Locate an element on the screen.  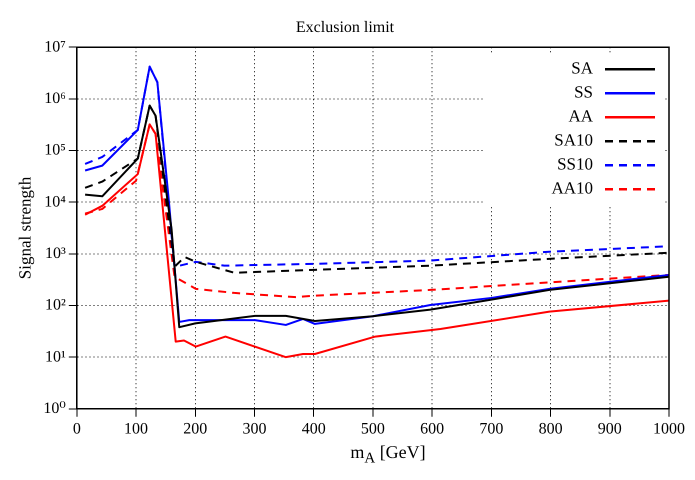
x-tick-label: 100 is located at coordinates (136, 429).